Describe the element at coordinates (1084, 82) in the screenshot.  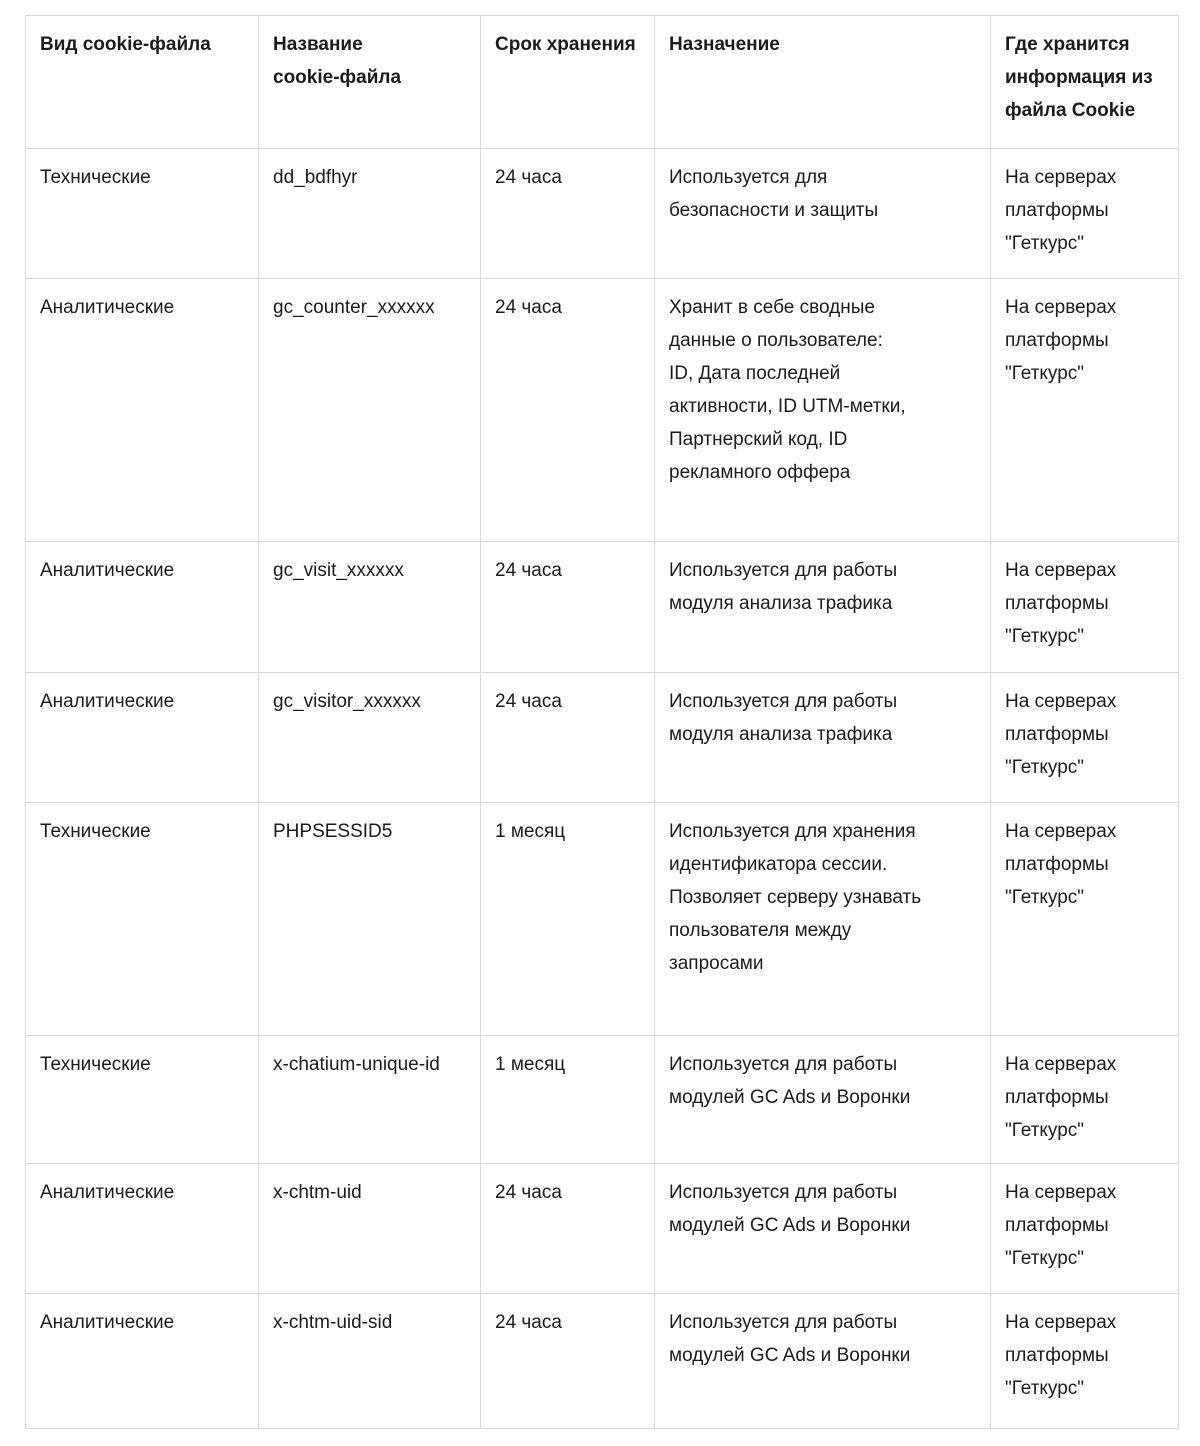
I see `header-storage-location: Где хранится информация из файла Cookie` at that location.